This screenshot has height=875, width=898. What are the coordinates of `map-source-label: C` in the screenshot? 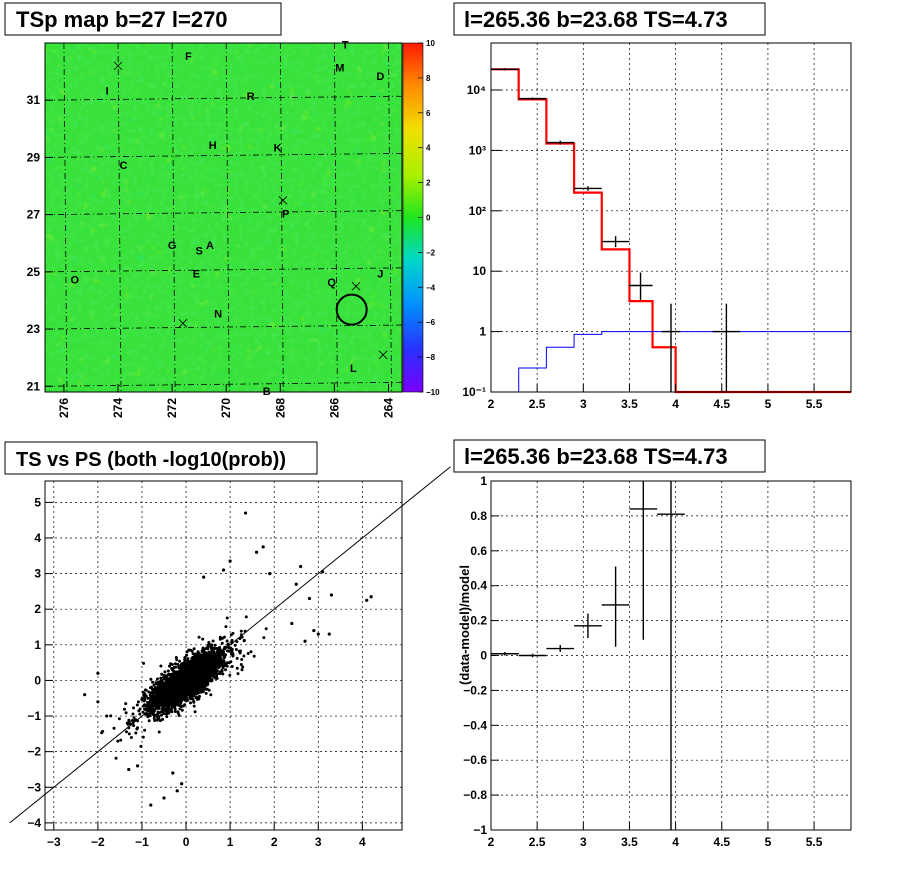 It's located at (123, 166).